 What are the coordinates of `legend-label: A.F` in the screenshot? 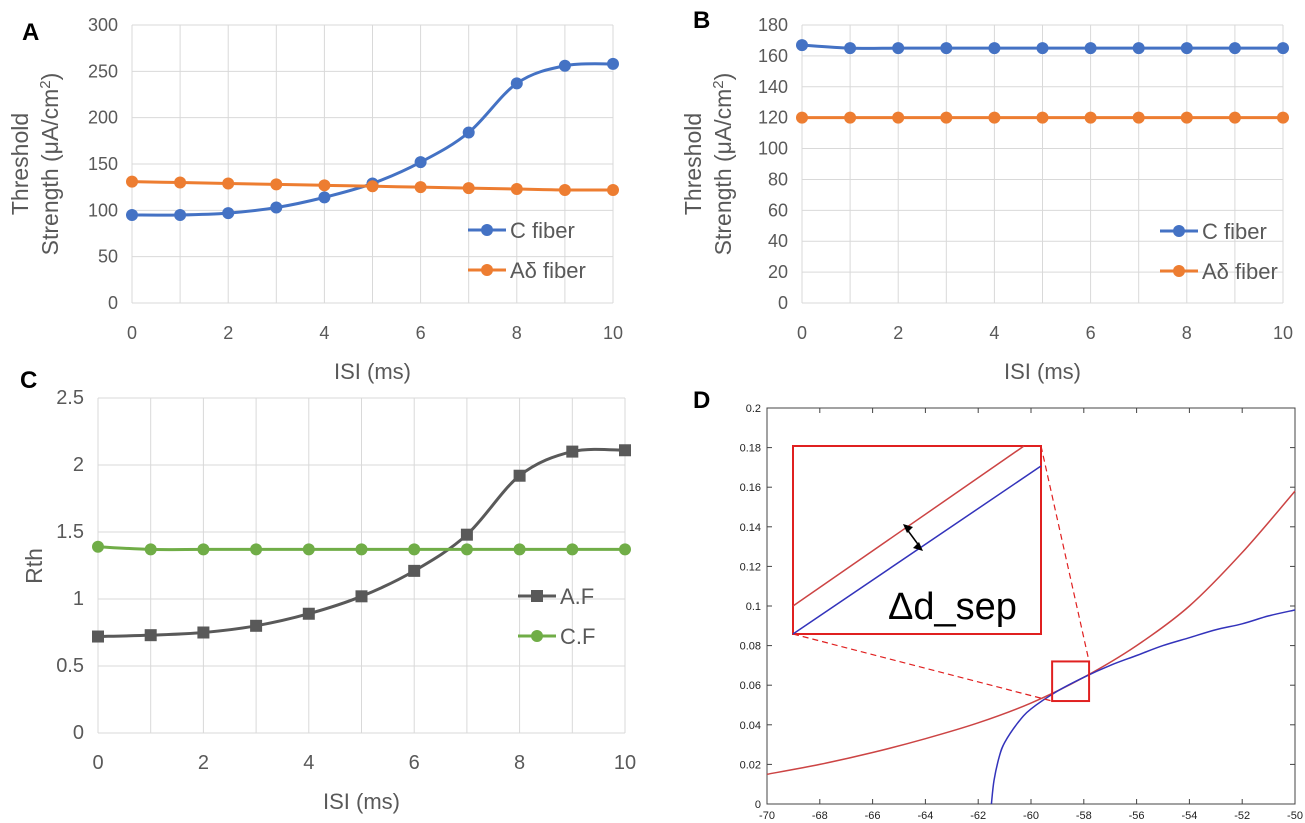 It's located at (577, 596).